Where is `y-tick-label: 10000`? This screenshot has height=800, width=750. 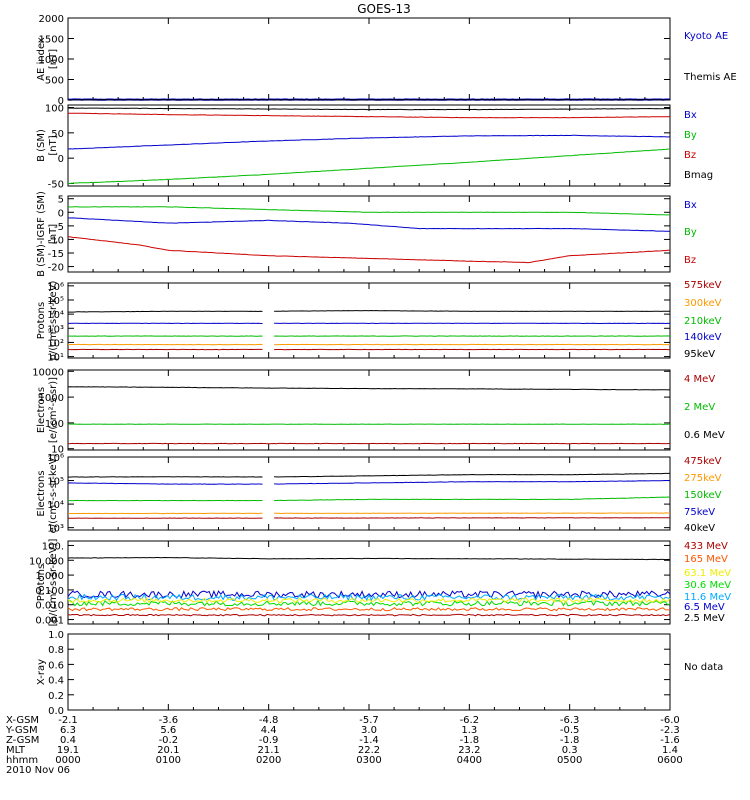
y-tick-label: 10000 is located at coordinates (48, 372).